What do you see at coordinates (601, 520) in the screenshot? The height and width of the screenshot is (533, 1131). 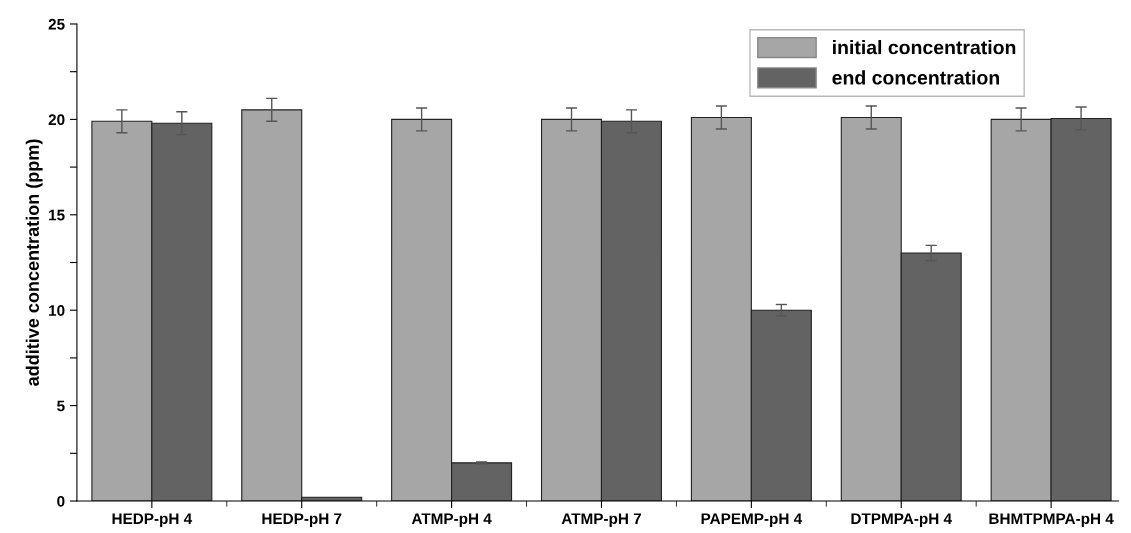 I see `x-tick-label: ATMP-pH 7` at bounding box center [601, 520].